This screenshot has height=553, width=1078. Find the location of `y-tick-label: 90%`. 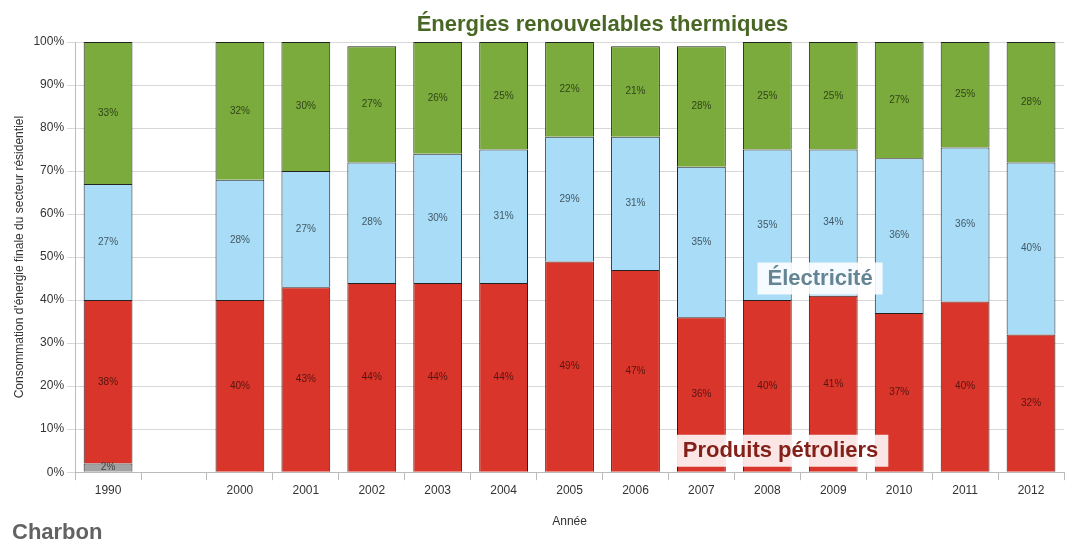

y-tick-label: 90% is located at coordinates (52, 84).